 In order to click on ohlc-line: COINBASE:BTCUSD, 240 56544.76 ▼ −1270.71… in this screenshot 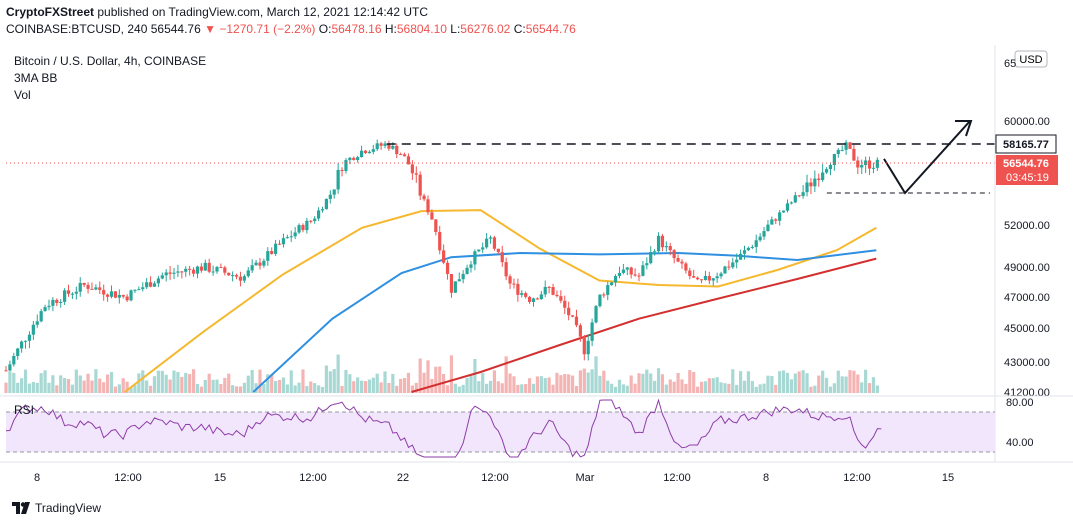, I will do `click(291, 29)`.